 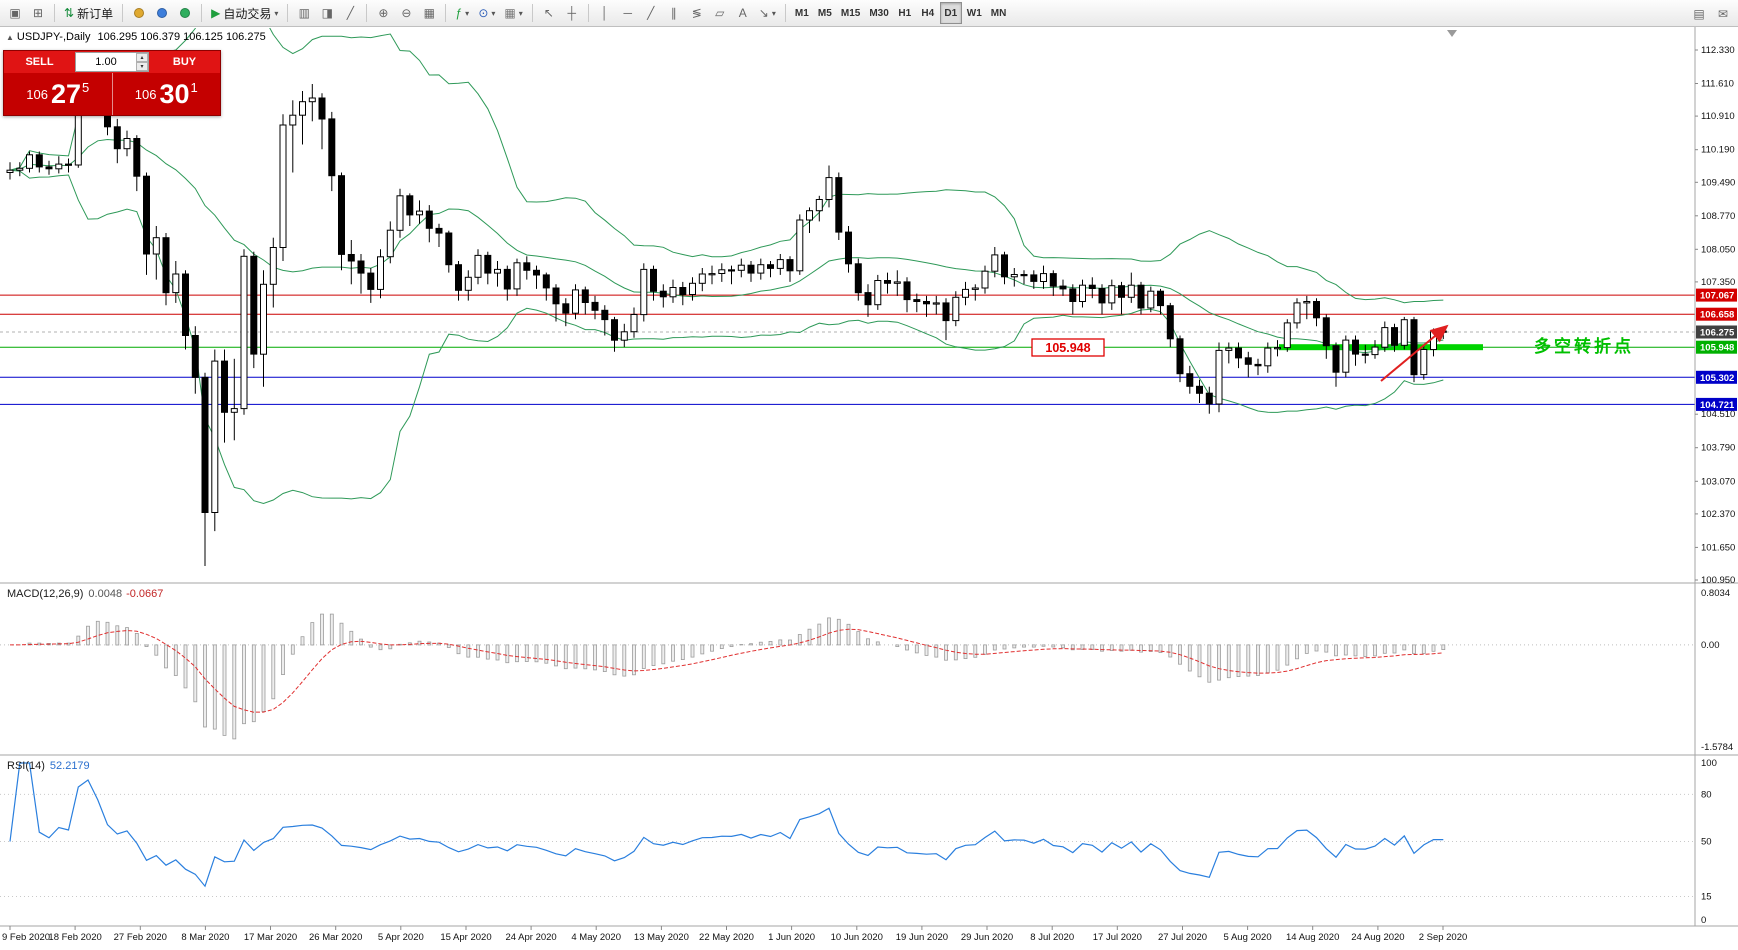 I want to click on svg-text: 0, so click(x=1703, y=920).